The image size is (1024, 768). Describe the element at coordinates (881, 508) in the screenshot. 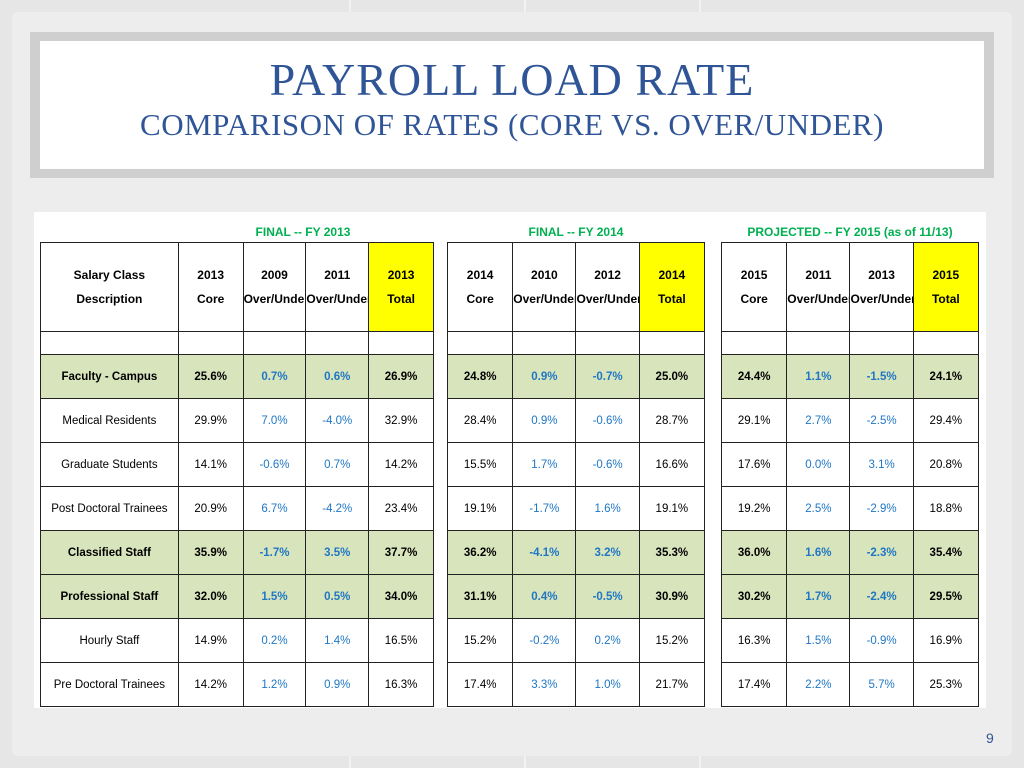

I see `rate-cell: -2.9%` at that location.